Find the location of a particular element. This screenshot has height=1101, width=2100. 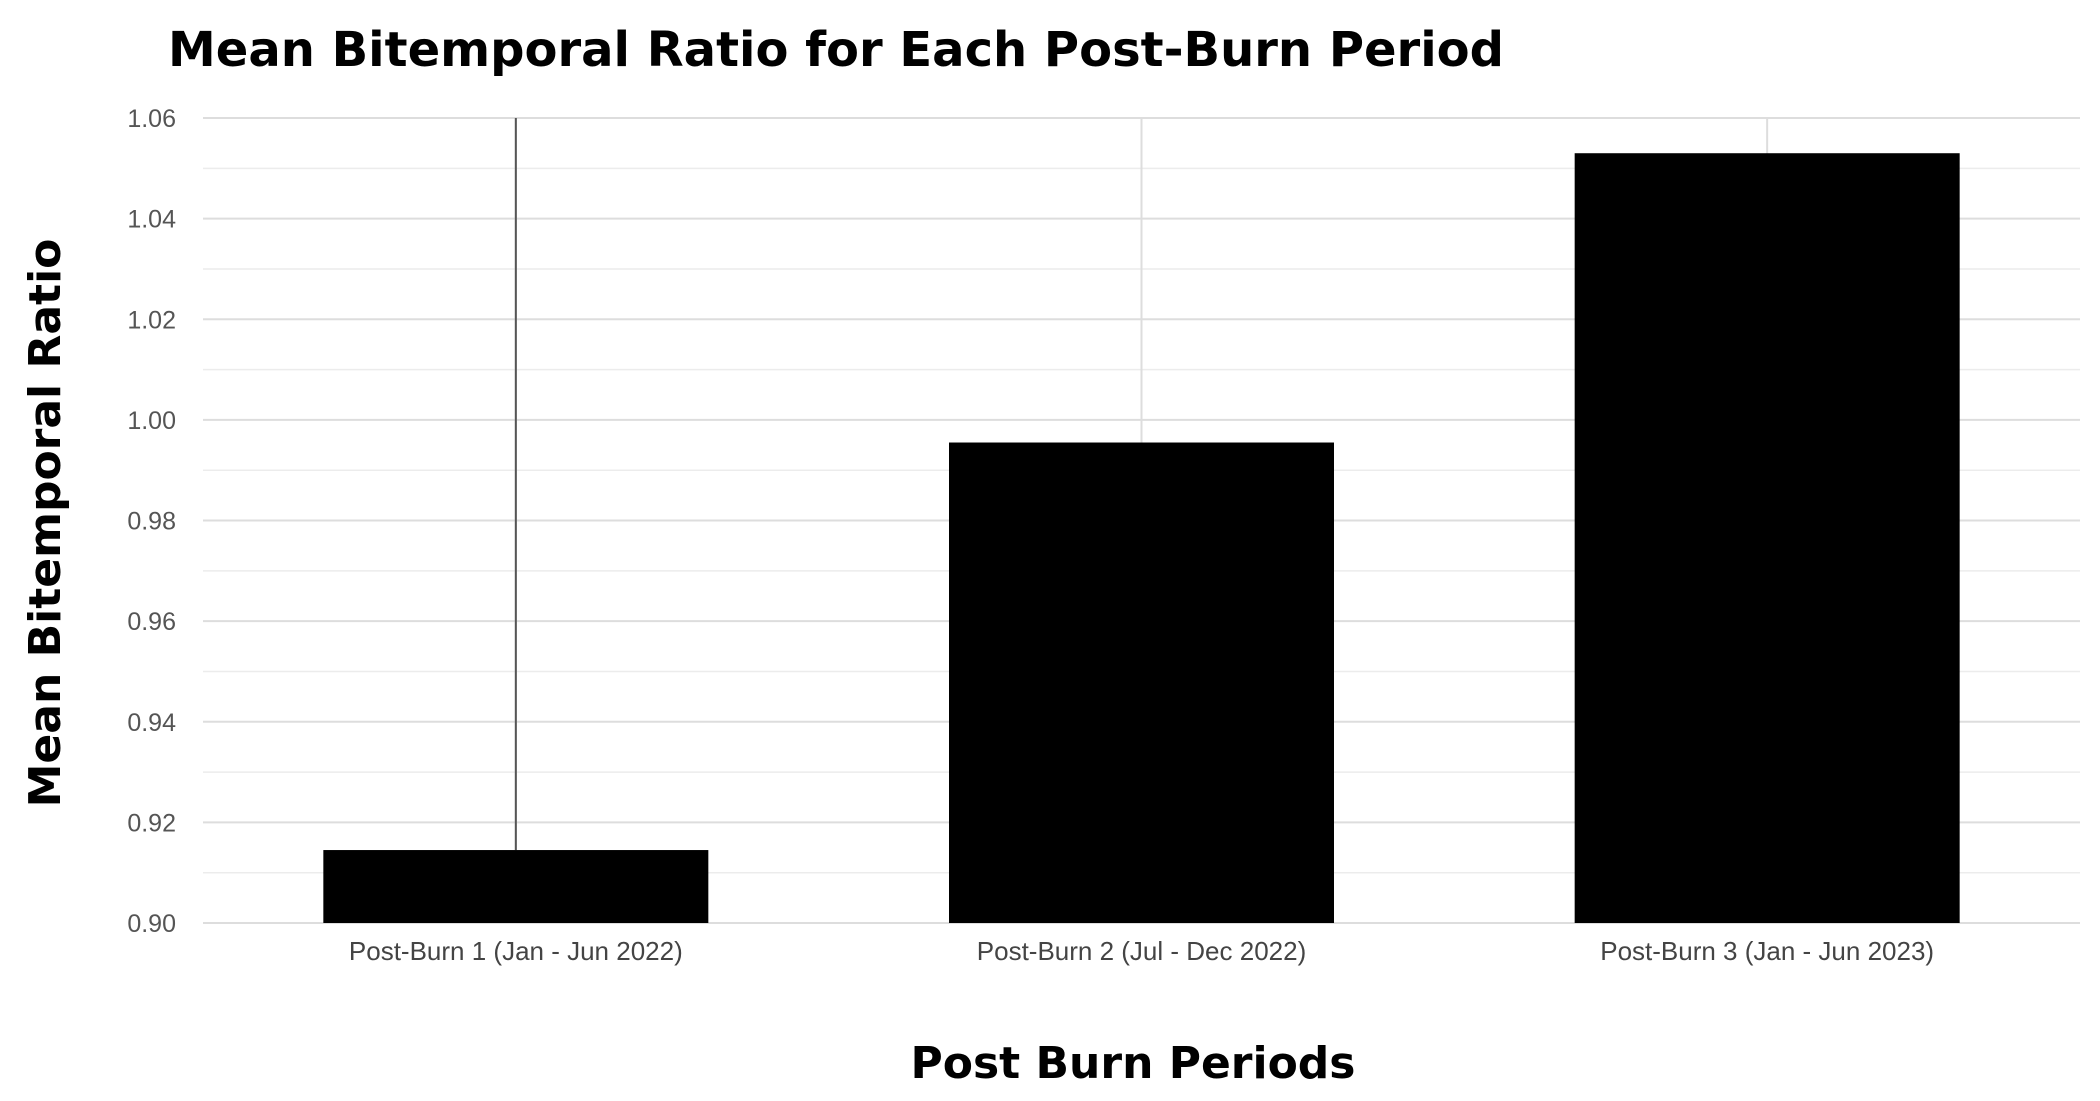

x-tick-label: Post-Burn 1 (Jan - Jun 2022) is located at coordinates (516, 951).